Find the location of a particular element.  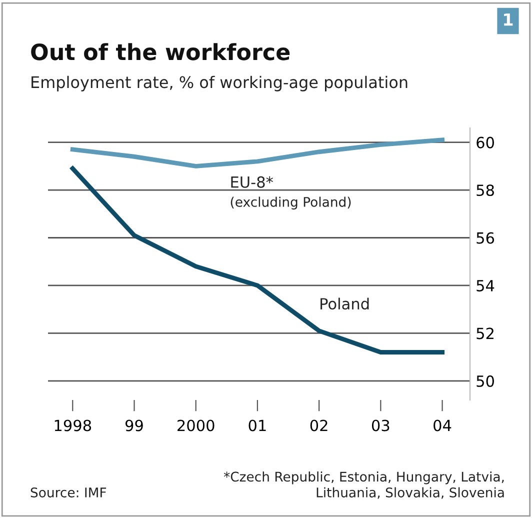

x-tick-label: 99 is located at coordinates (134, 426).